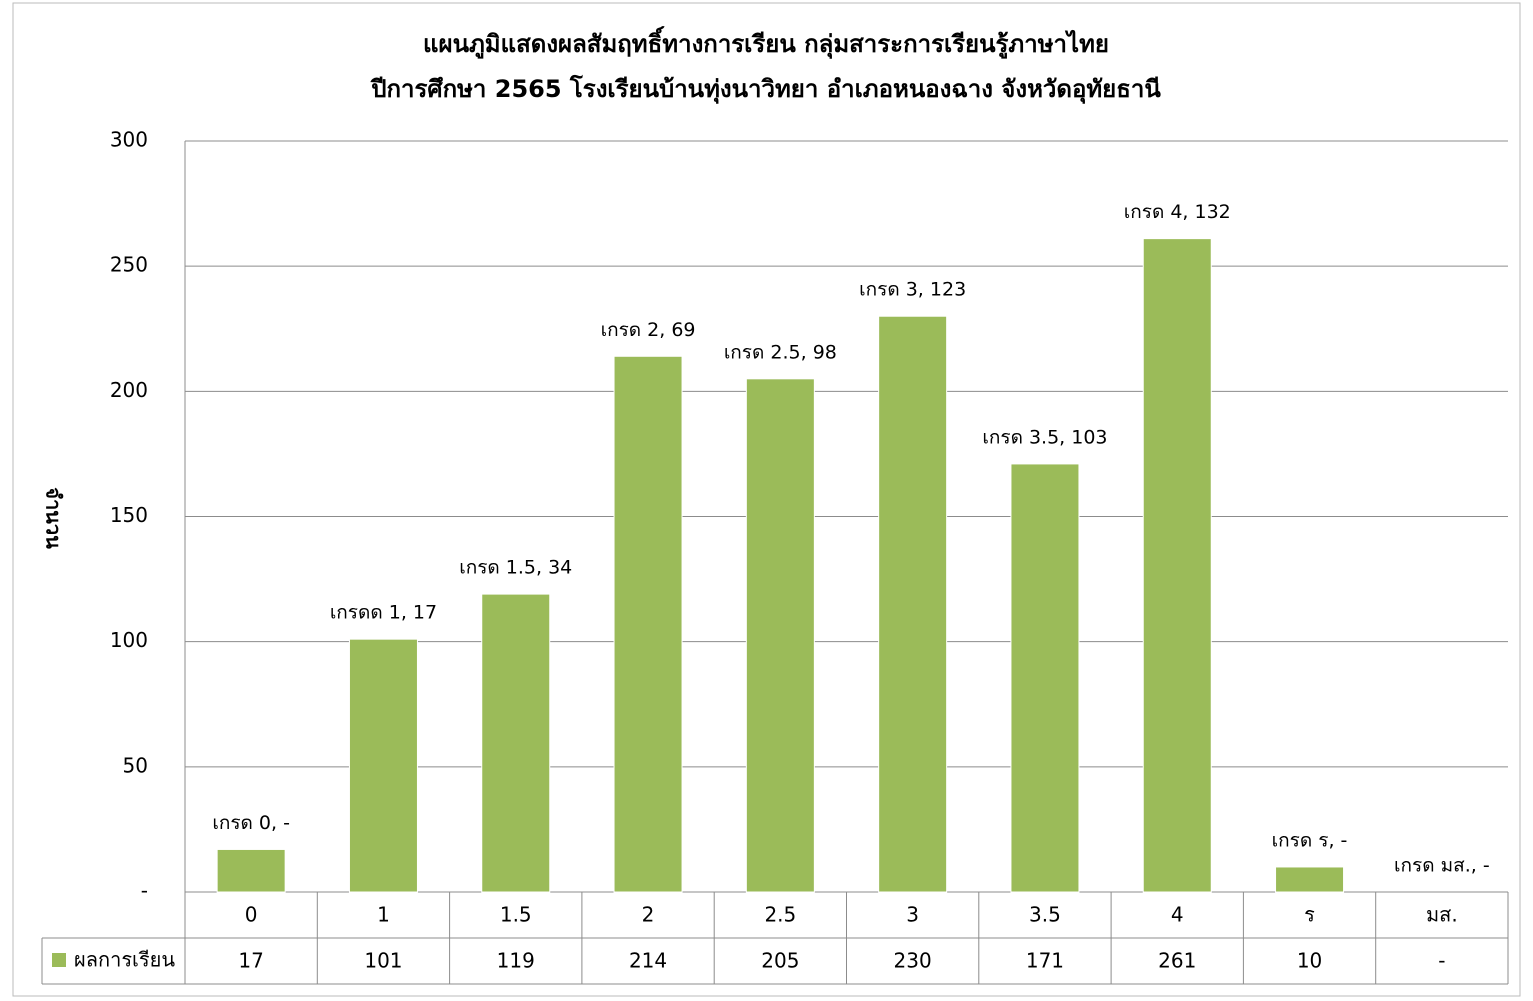 The width and height of the screenshot is (1533, 1001). What do you see at coordinates (1177, 915) in the screenshot?
I see `x-tick-label: 4` at bounding box center [1177, 915].